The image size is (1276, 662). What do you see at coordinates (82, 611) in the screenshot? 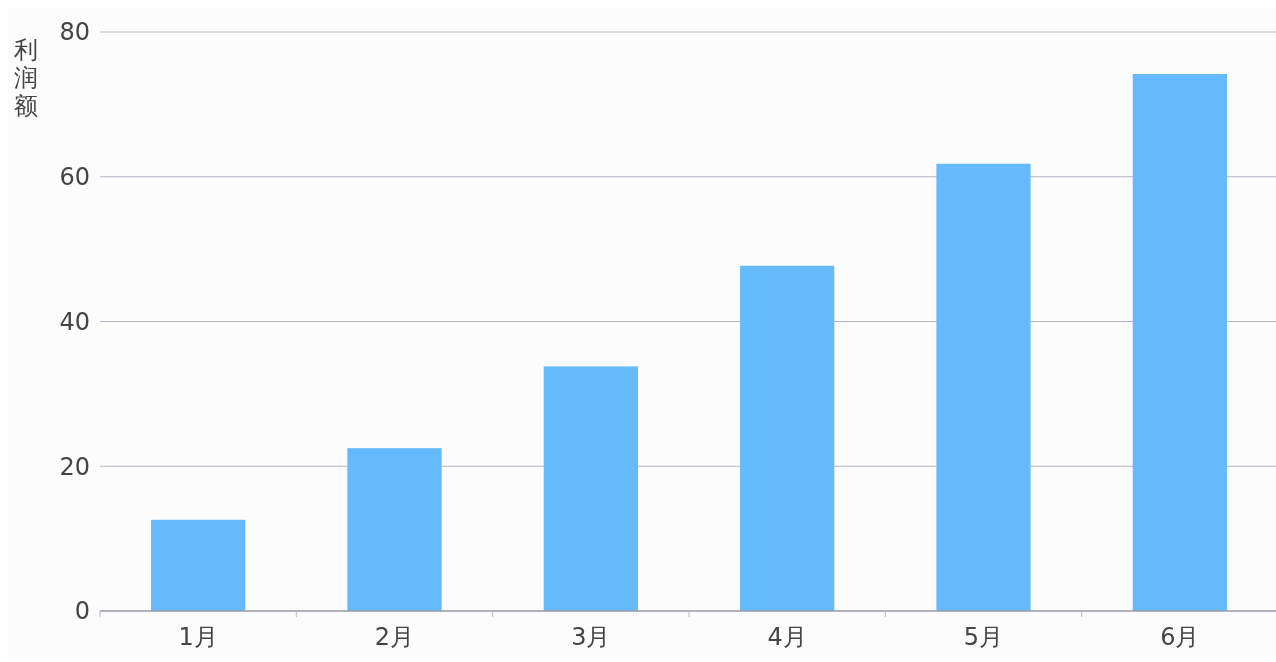
I see `y-tick-label: 0` at bounding box center [82, 611].